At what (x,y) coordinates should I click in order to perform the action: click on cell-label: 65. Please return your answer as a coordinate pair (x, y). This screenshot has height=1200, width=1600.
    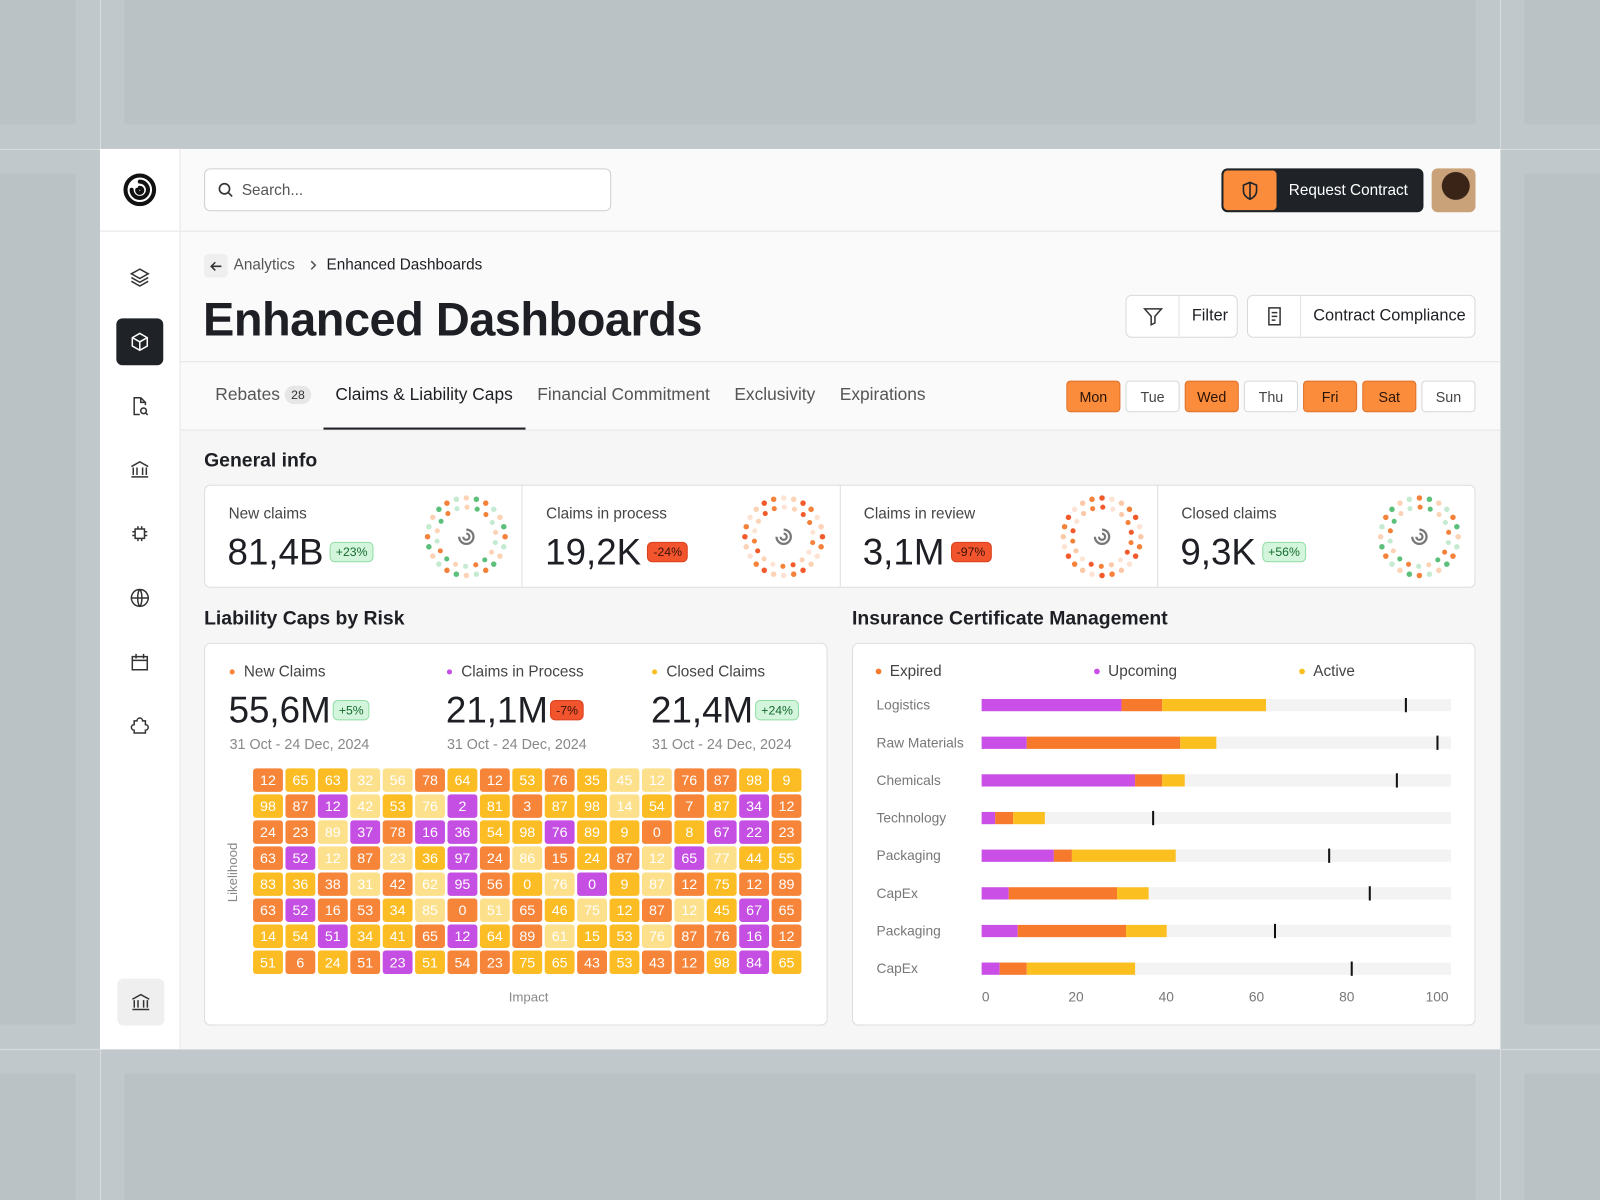
    Looking at the image, I should click on (787, 963).